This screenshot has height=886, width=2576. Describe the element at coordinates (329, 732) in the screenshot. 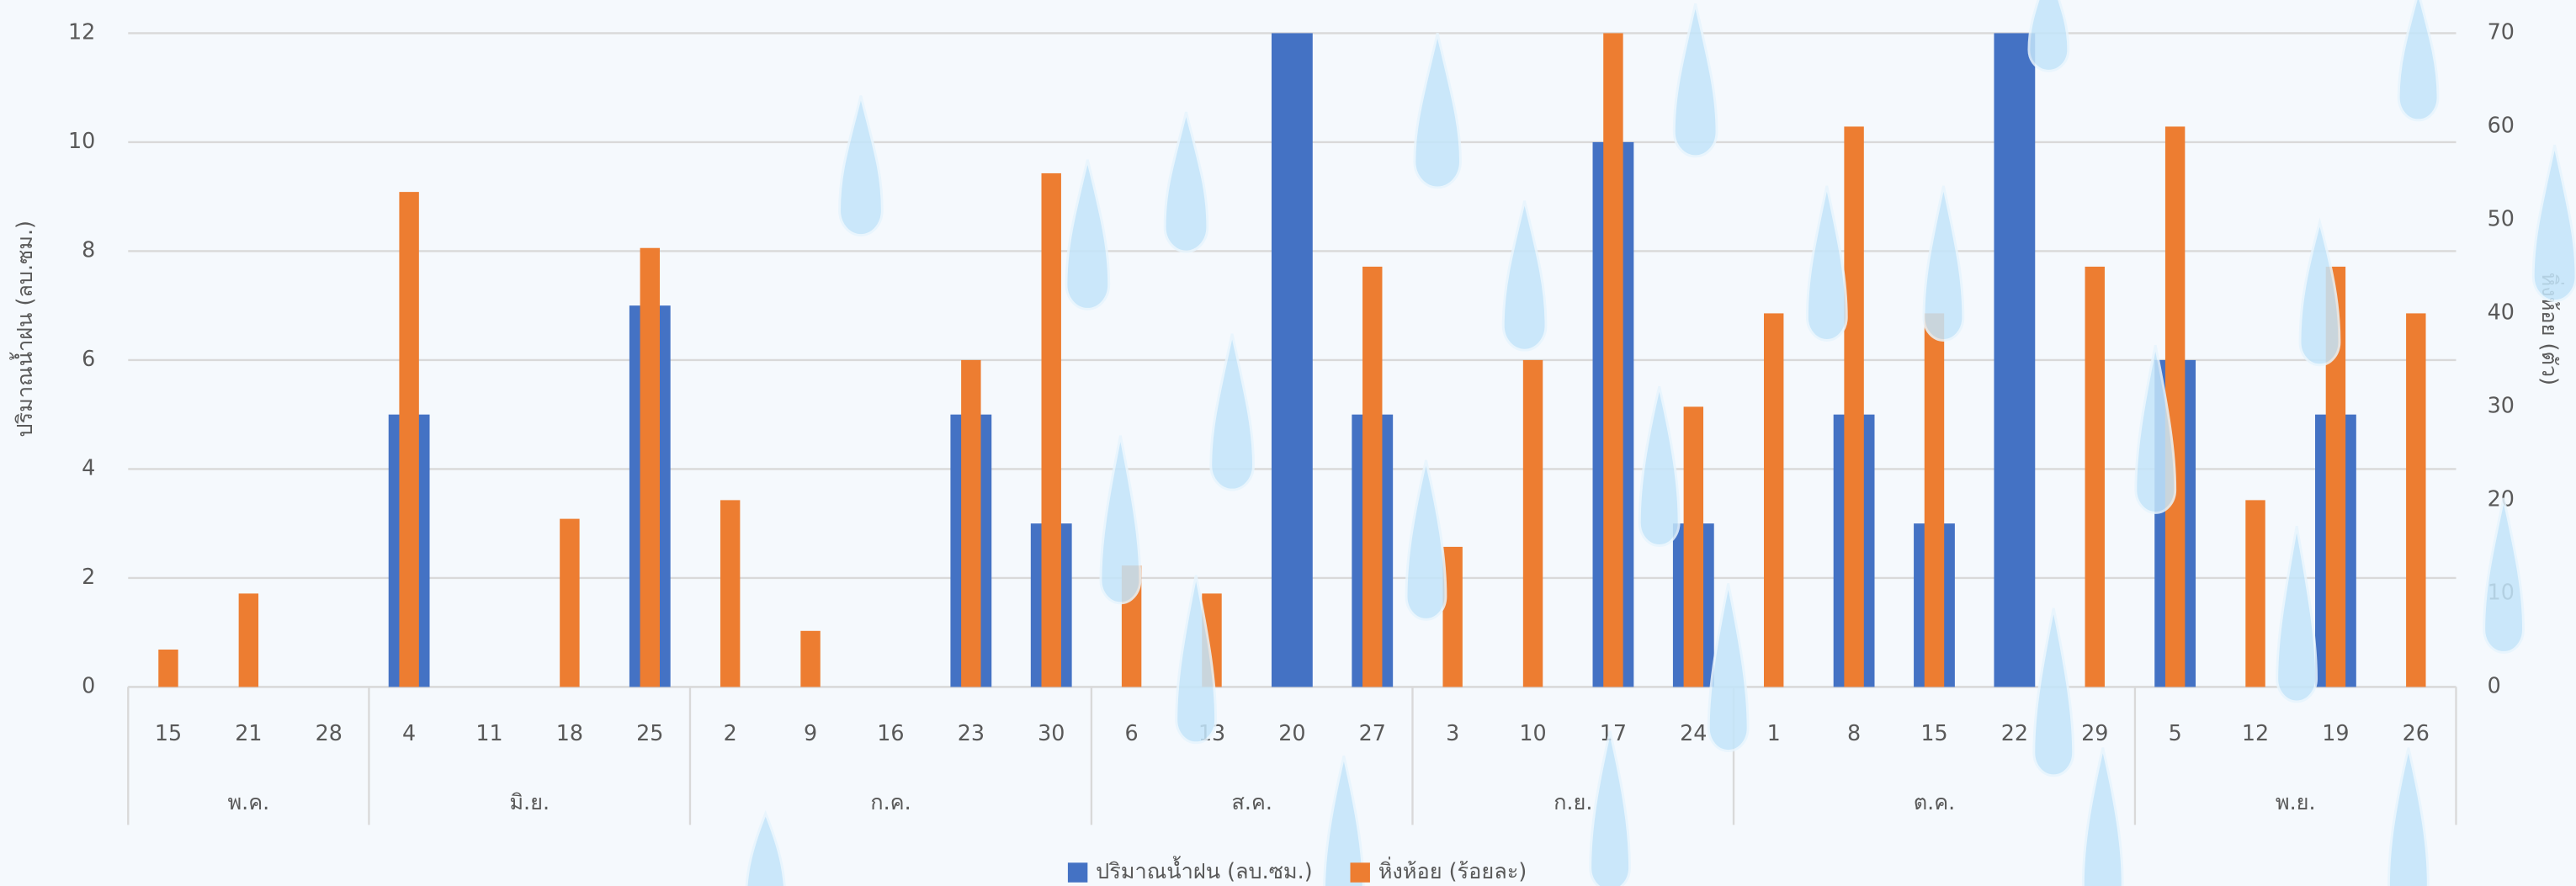

I see `x-tick-label: 28` at that location.